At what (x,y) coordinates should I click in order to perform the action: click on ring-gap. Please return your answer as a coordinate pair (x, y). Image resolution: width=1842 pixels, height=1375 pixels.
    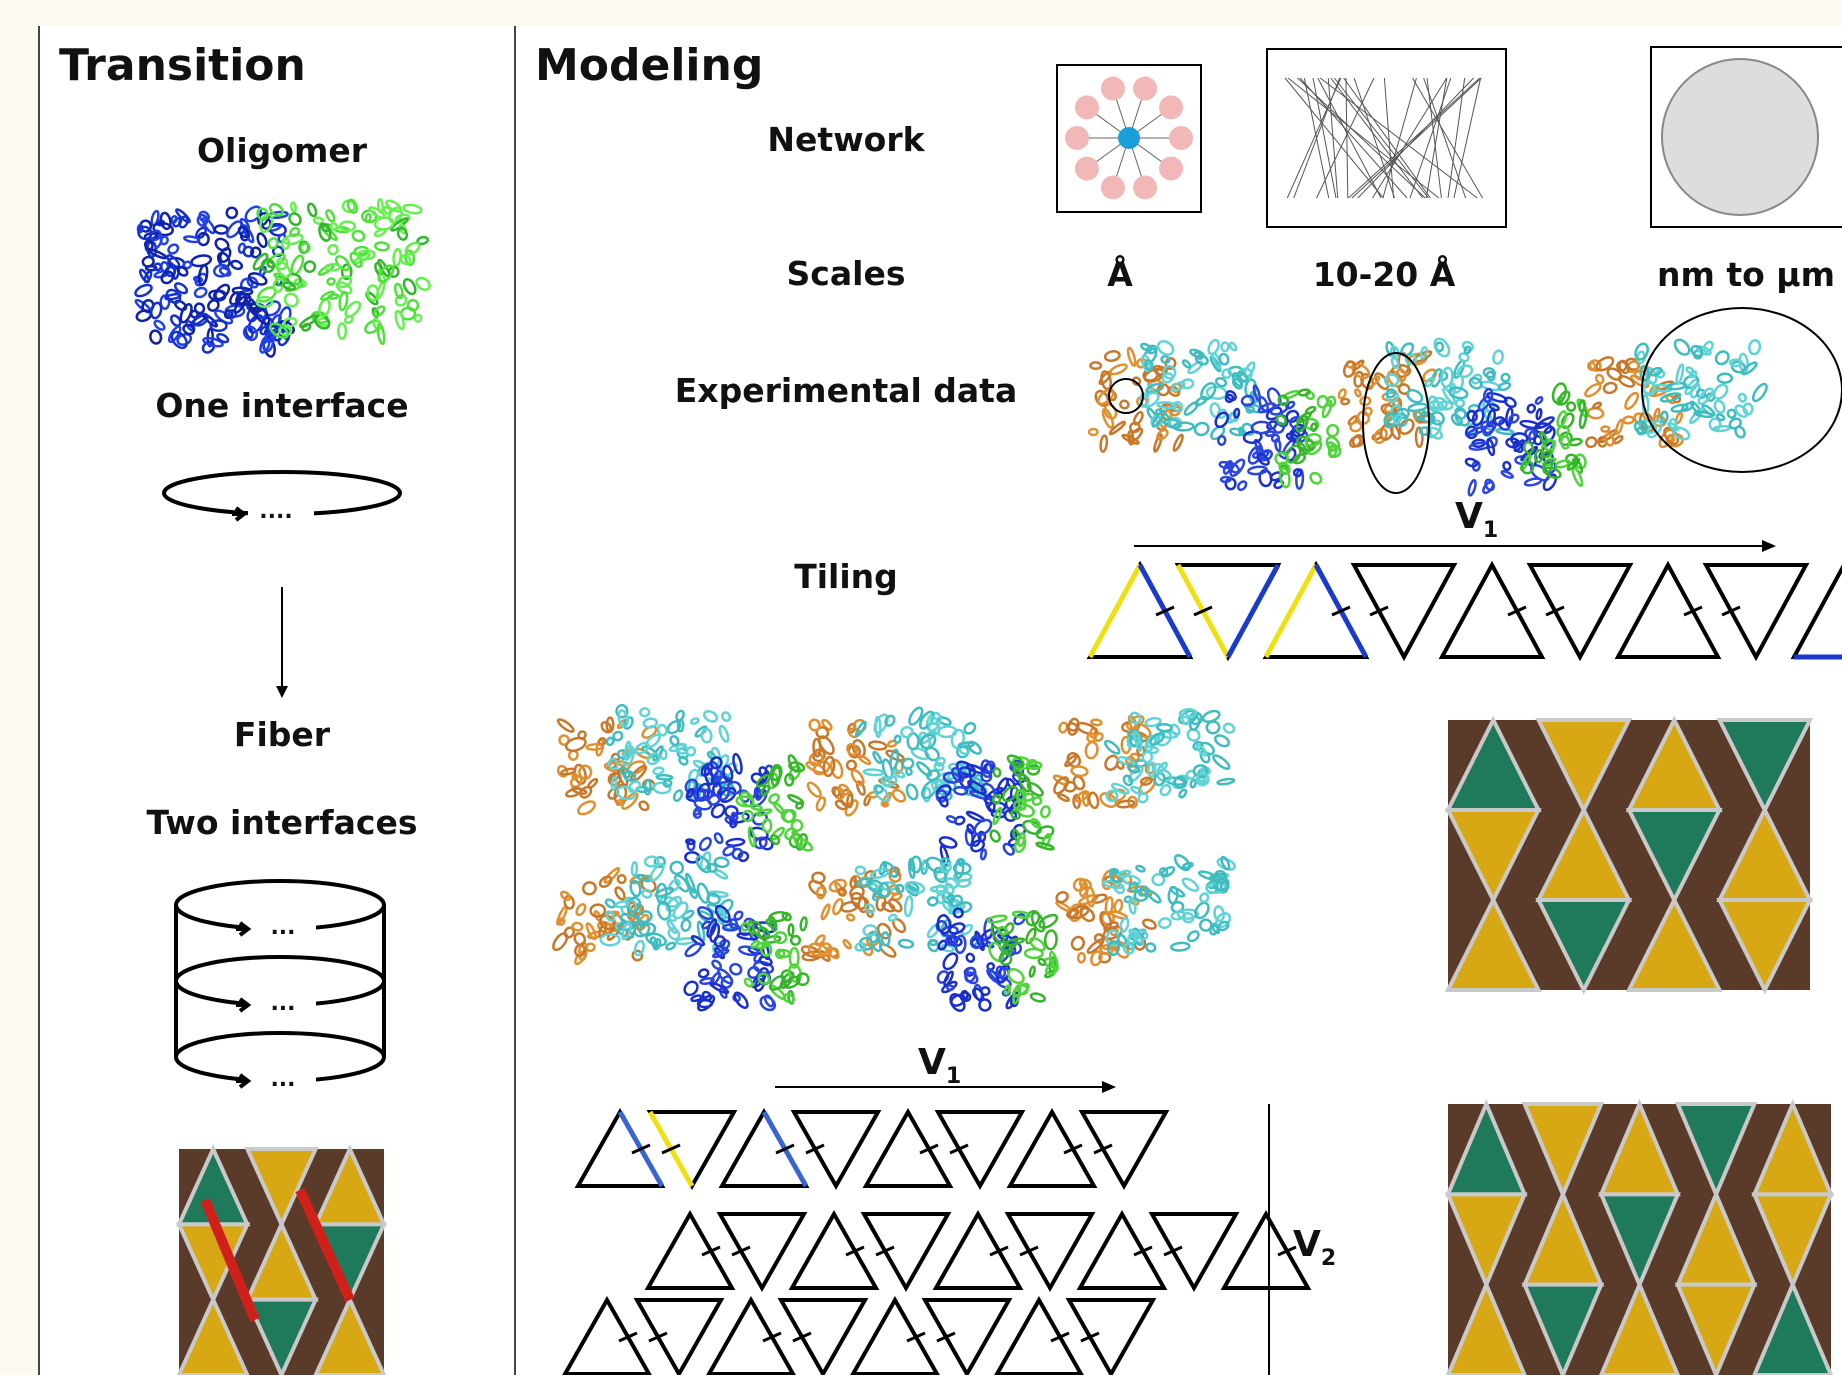
    Looking at the image, I should click on (281, 1003).